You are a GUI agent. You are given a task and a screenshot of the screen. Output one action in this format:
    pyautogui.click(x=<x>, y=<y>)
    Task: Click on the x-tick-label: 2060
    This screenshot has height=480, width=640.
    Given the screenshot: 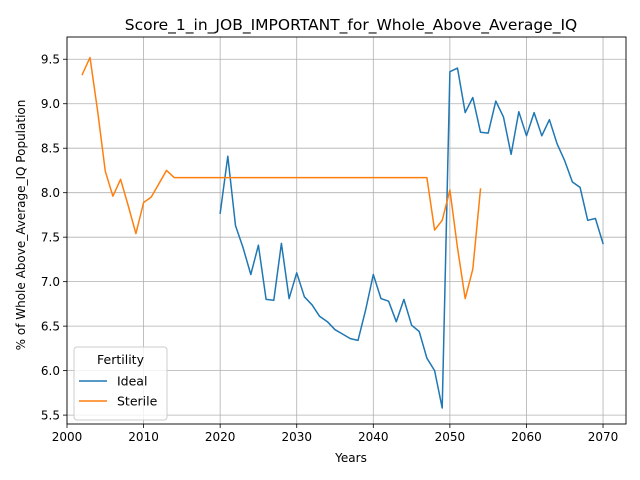 What is the action you would take?
    pyautogui.click(x=526, y=437)
    